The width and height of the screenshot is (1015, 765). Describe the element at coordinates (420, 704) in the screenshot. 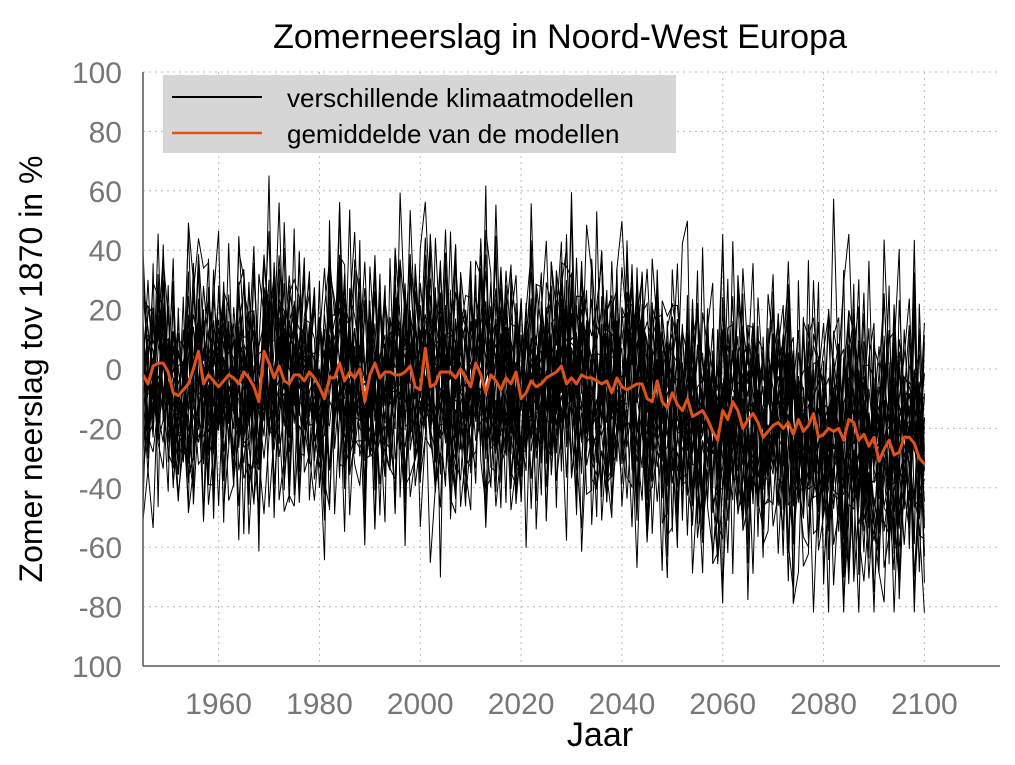

I see `x-tick-label: 2000` at that location.